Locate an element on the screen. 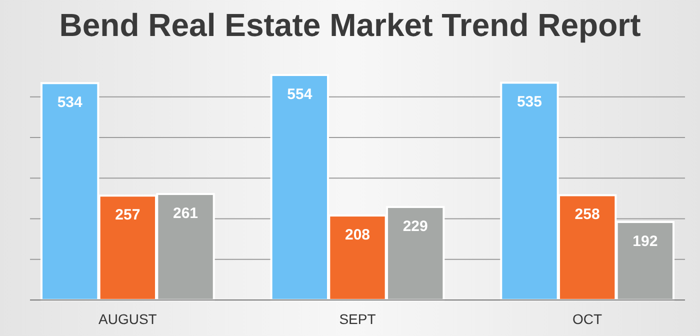  data-label: 534 is located at coordinates (70, 103).